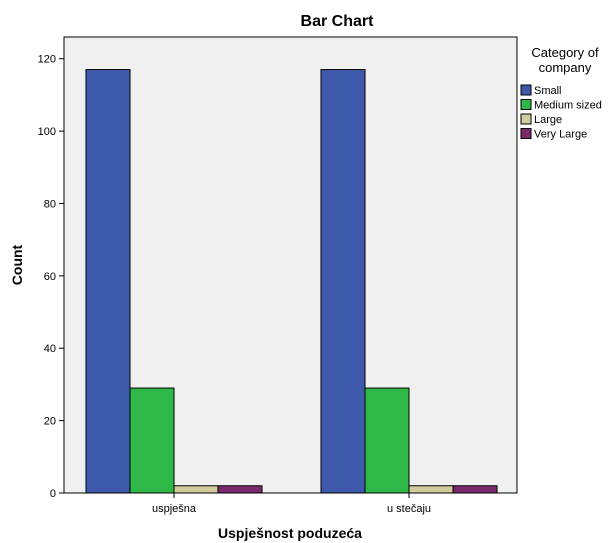  What do you see at coordinates (53, 494) in the screenshot?
I see `y-tick-label-0: 0` at bounding box center [53, 494].